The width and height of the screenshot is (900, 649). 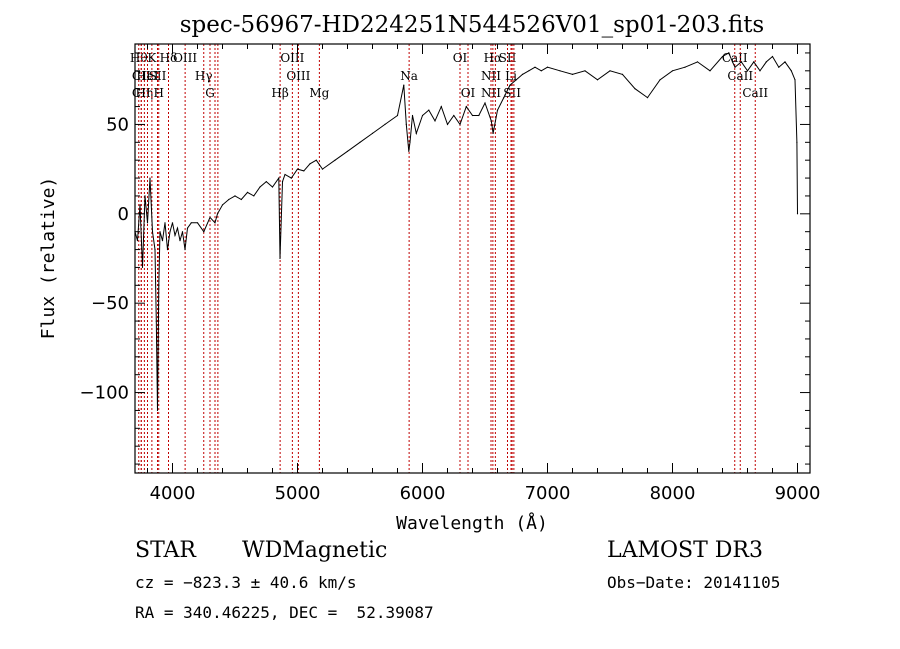 I want to click on line-marker-label: NII, so click(x=491, y=93).